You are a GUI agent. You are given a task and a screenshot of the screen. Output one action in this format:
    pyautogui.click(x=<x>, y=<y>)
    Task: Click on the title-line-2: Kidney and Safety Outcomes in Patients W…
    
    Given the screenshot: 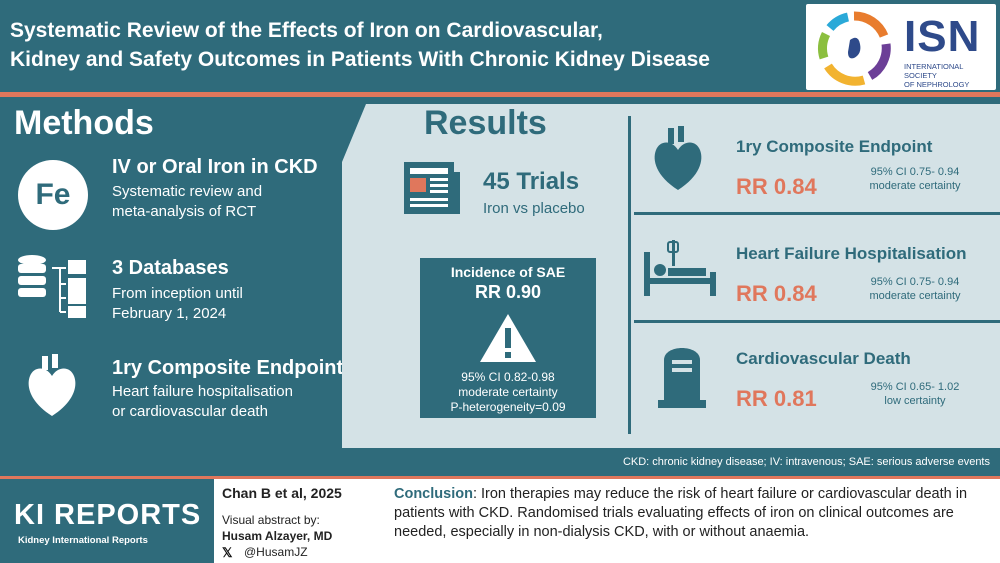 What is the action you would take?
    pyautogui.click(x=360, y=59)
    